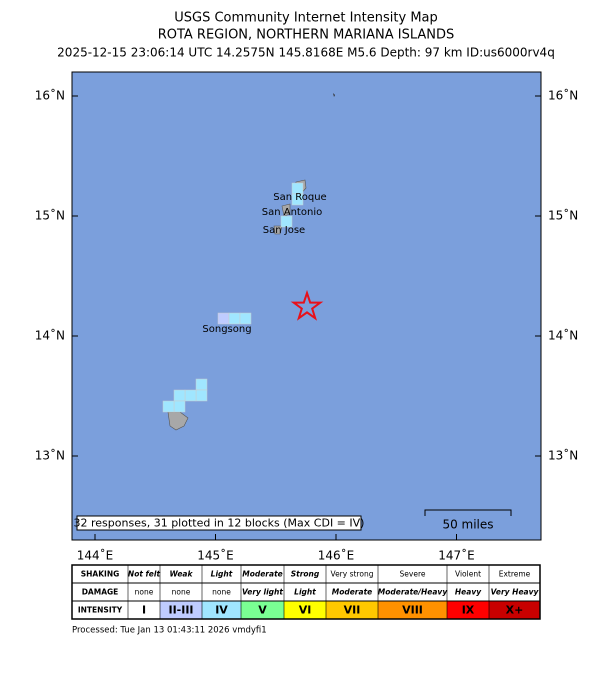 This screenshot has height=684, width=612. I want to click on epicenter, so click(307, 305).